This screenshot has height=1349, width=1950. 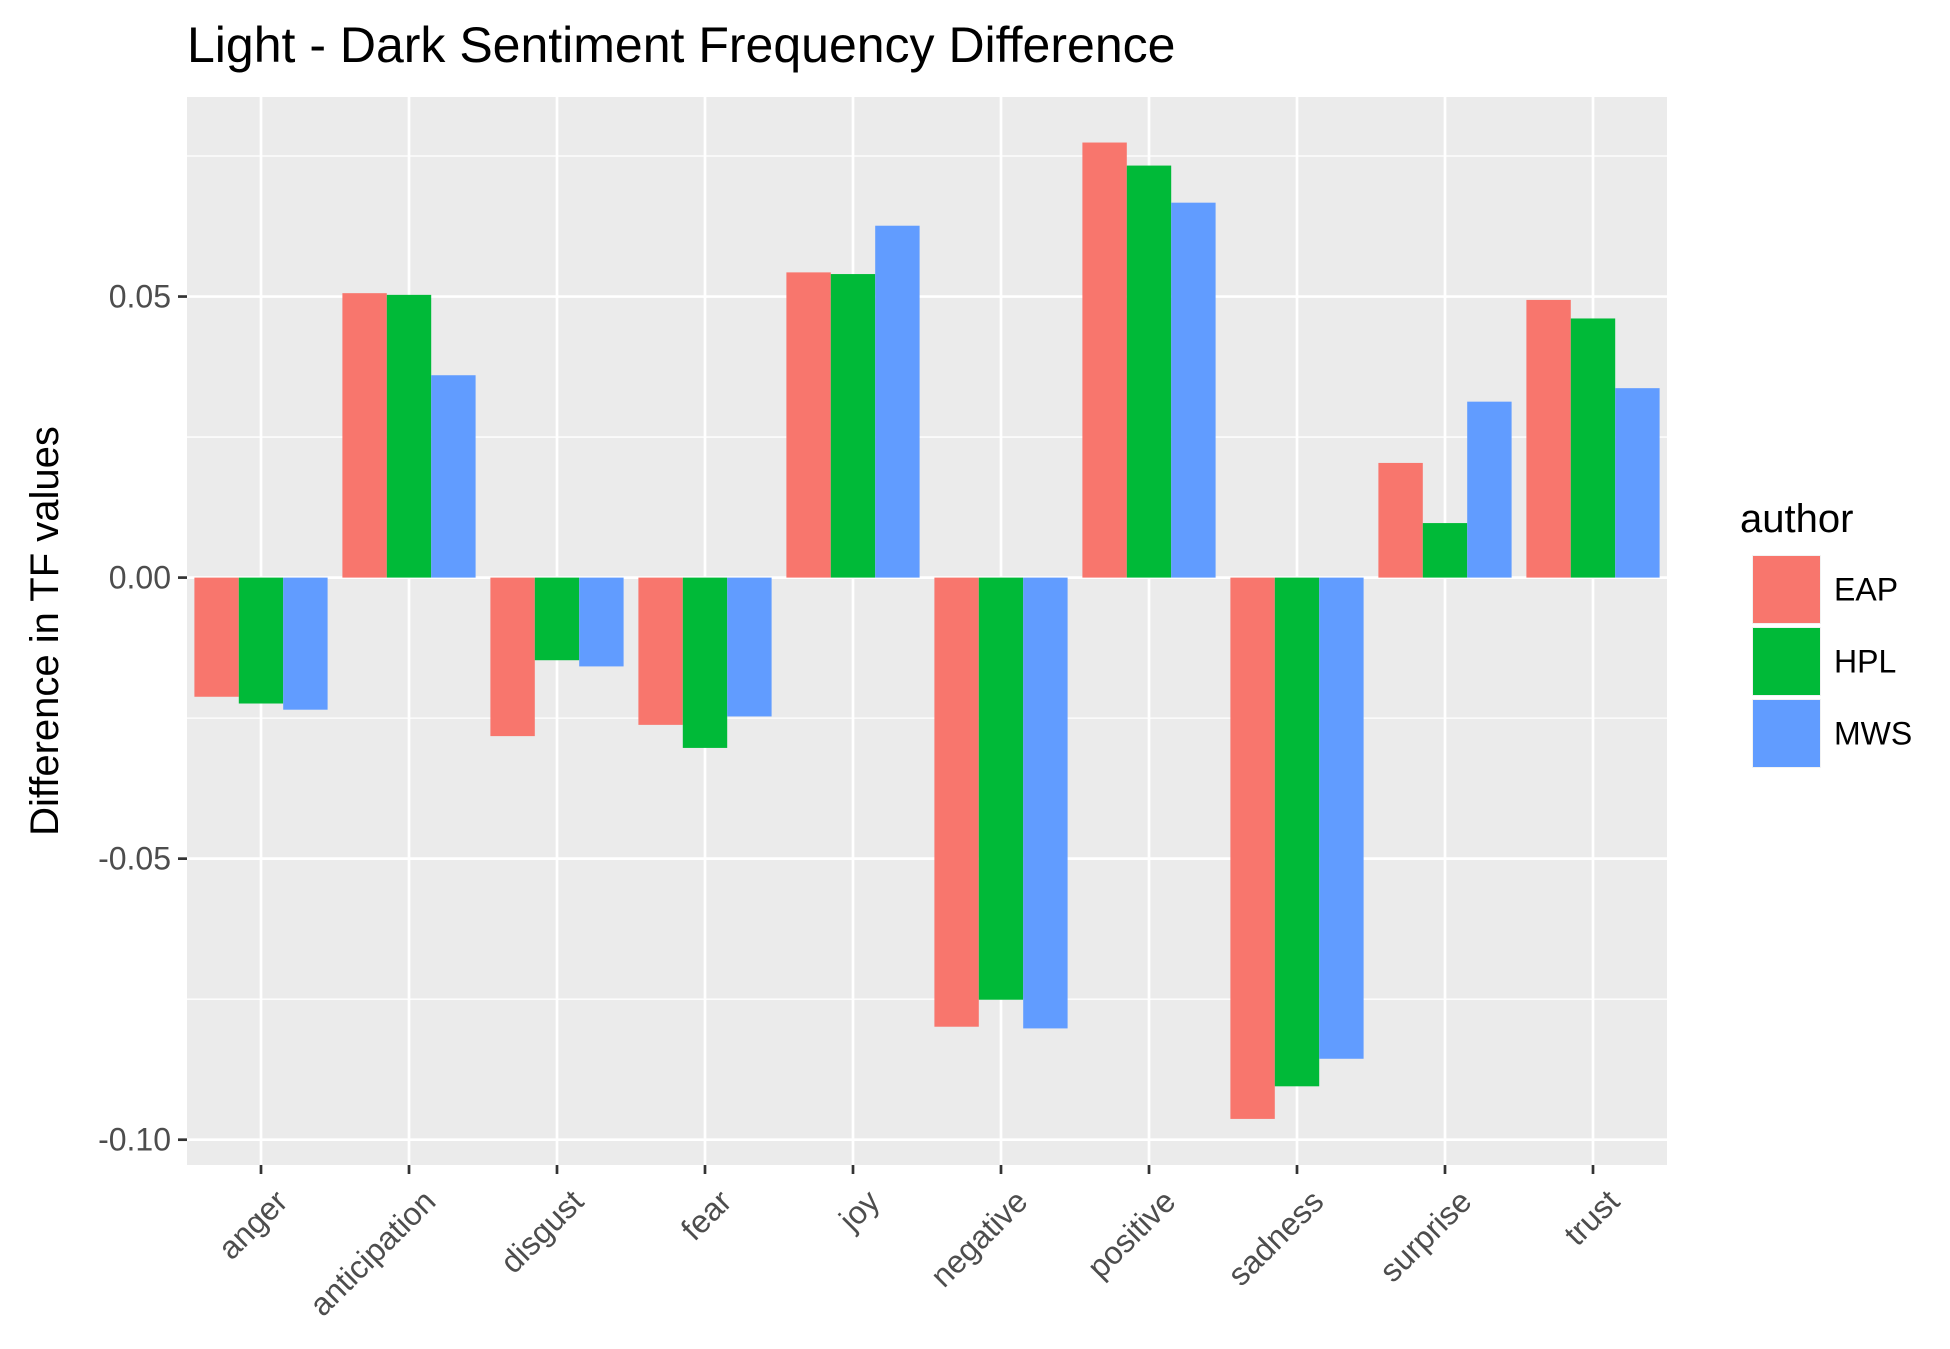 I want to click on bar-fear-mws, so click(x=749, y=647).